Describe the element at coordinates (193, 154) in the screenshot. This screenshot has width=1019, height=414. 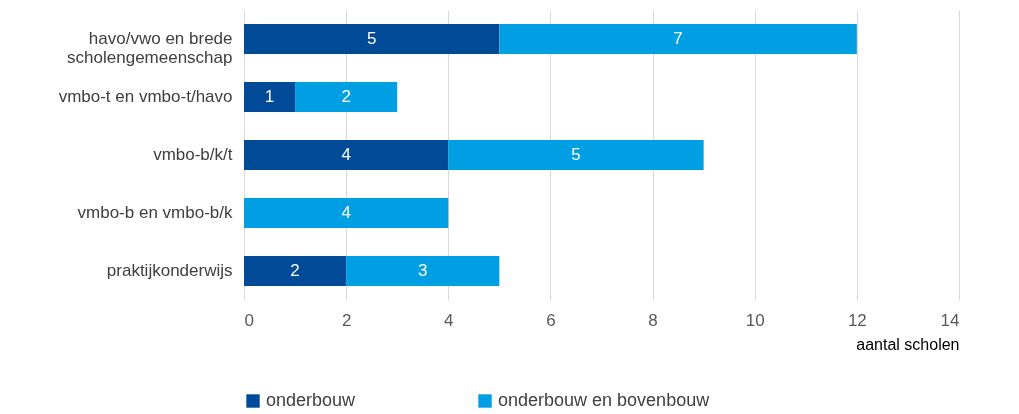
I see `y-tick-label: vmbo-b/k/t` at that location.